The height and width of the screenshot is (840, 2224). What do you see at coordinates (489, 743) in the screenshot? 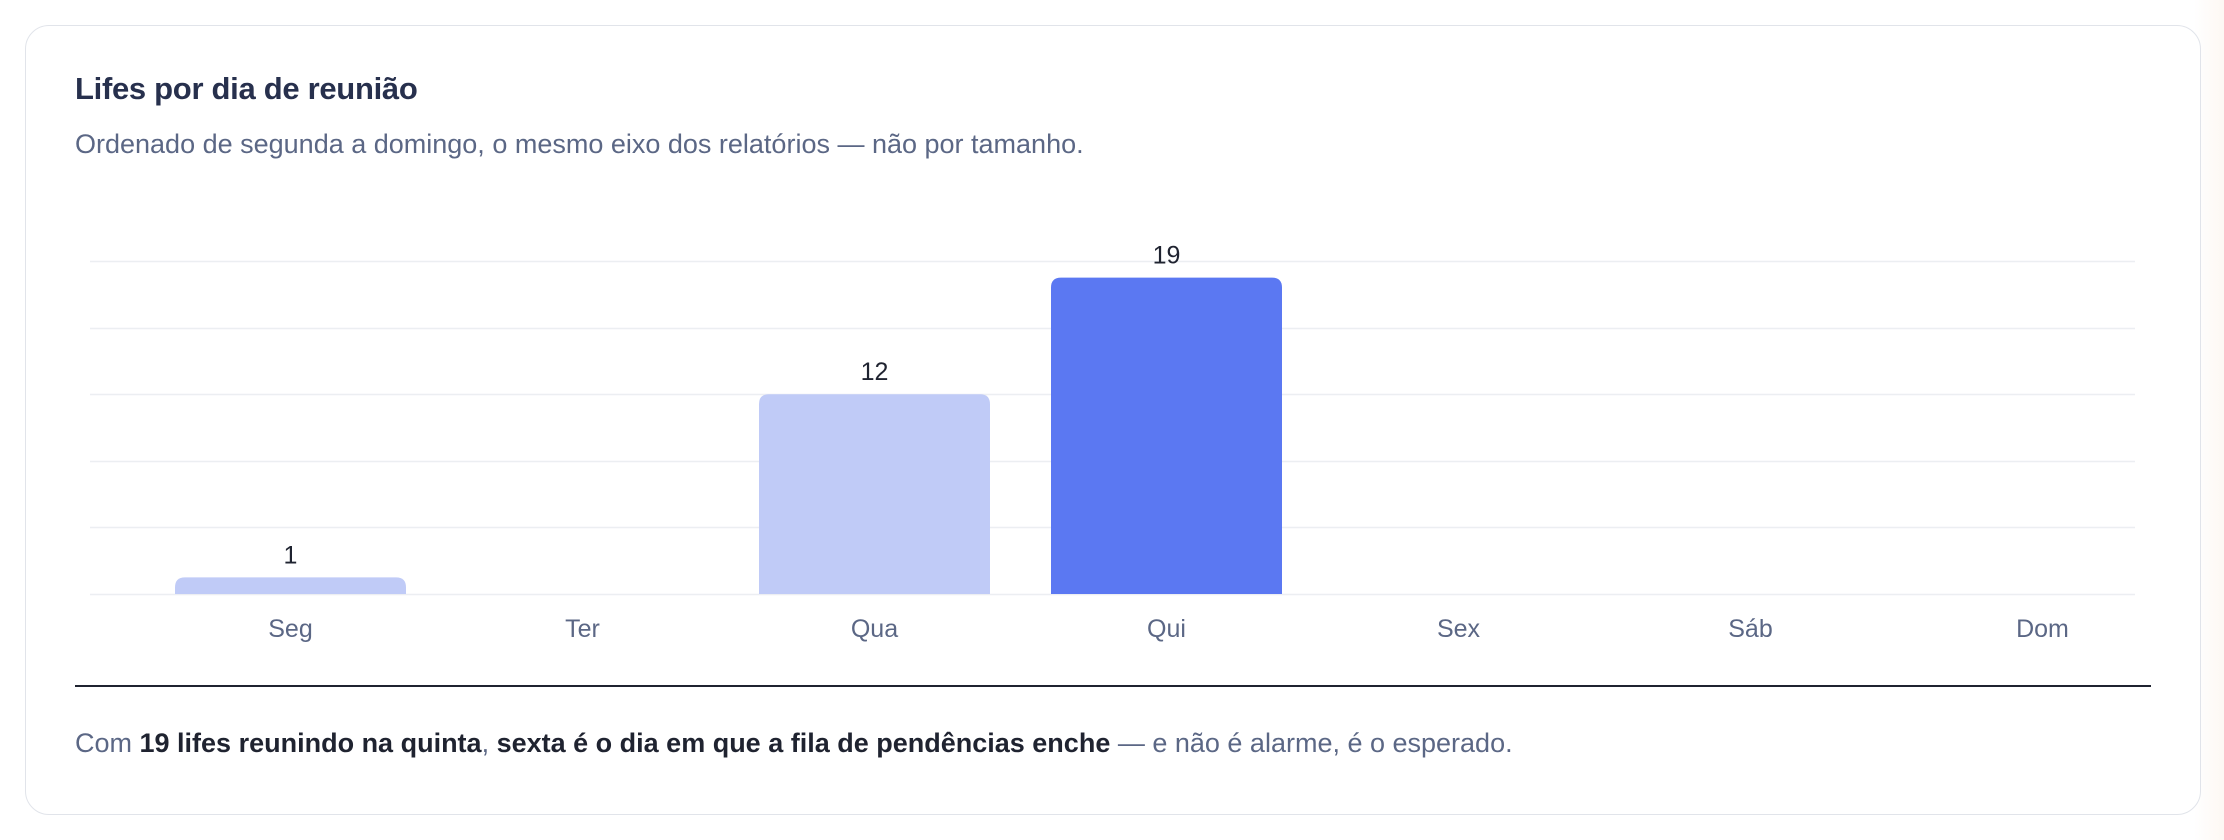
I see `summary-comma: ,` at bounding box center [489, 743].